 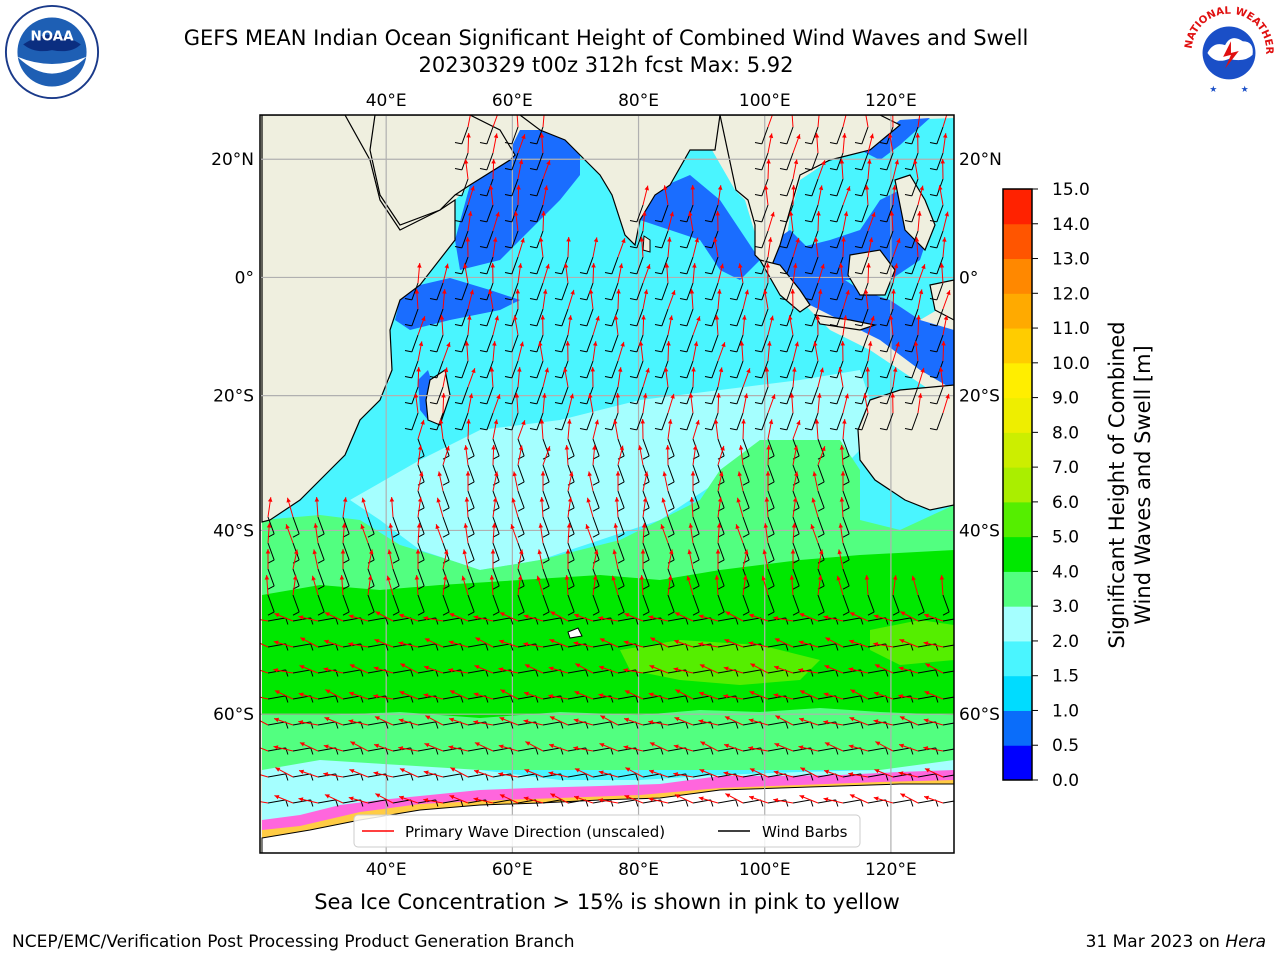 I want to click on footer-date-text: 31 Mar 2023 on, so click(x=1155, y=942).